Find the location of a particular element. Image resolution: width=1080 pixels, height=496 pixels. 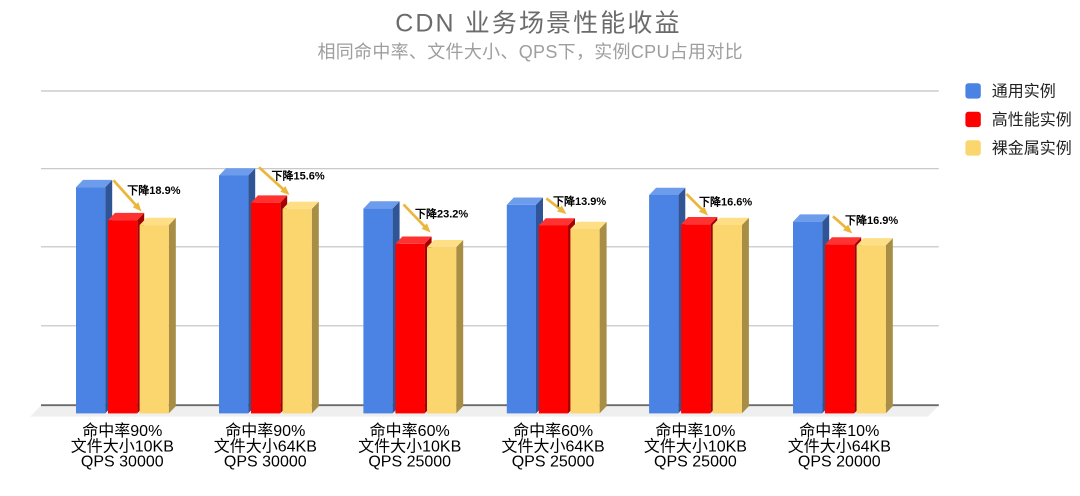

svg-text: 裸金属实例 is located at coordinates (1032, 149).